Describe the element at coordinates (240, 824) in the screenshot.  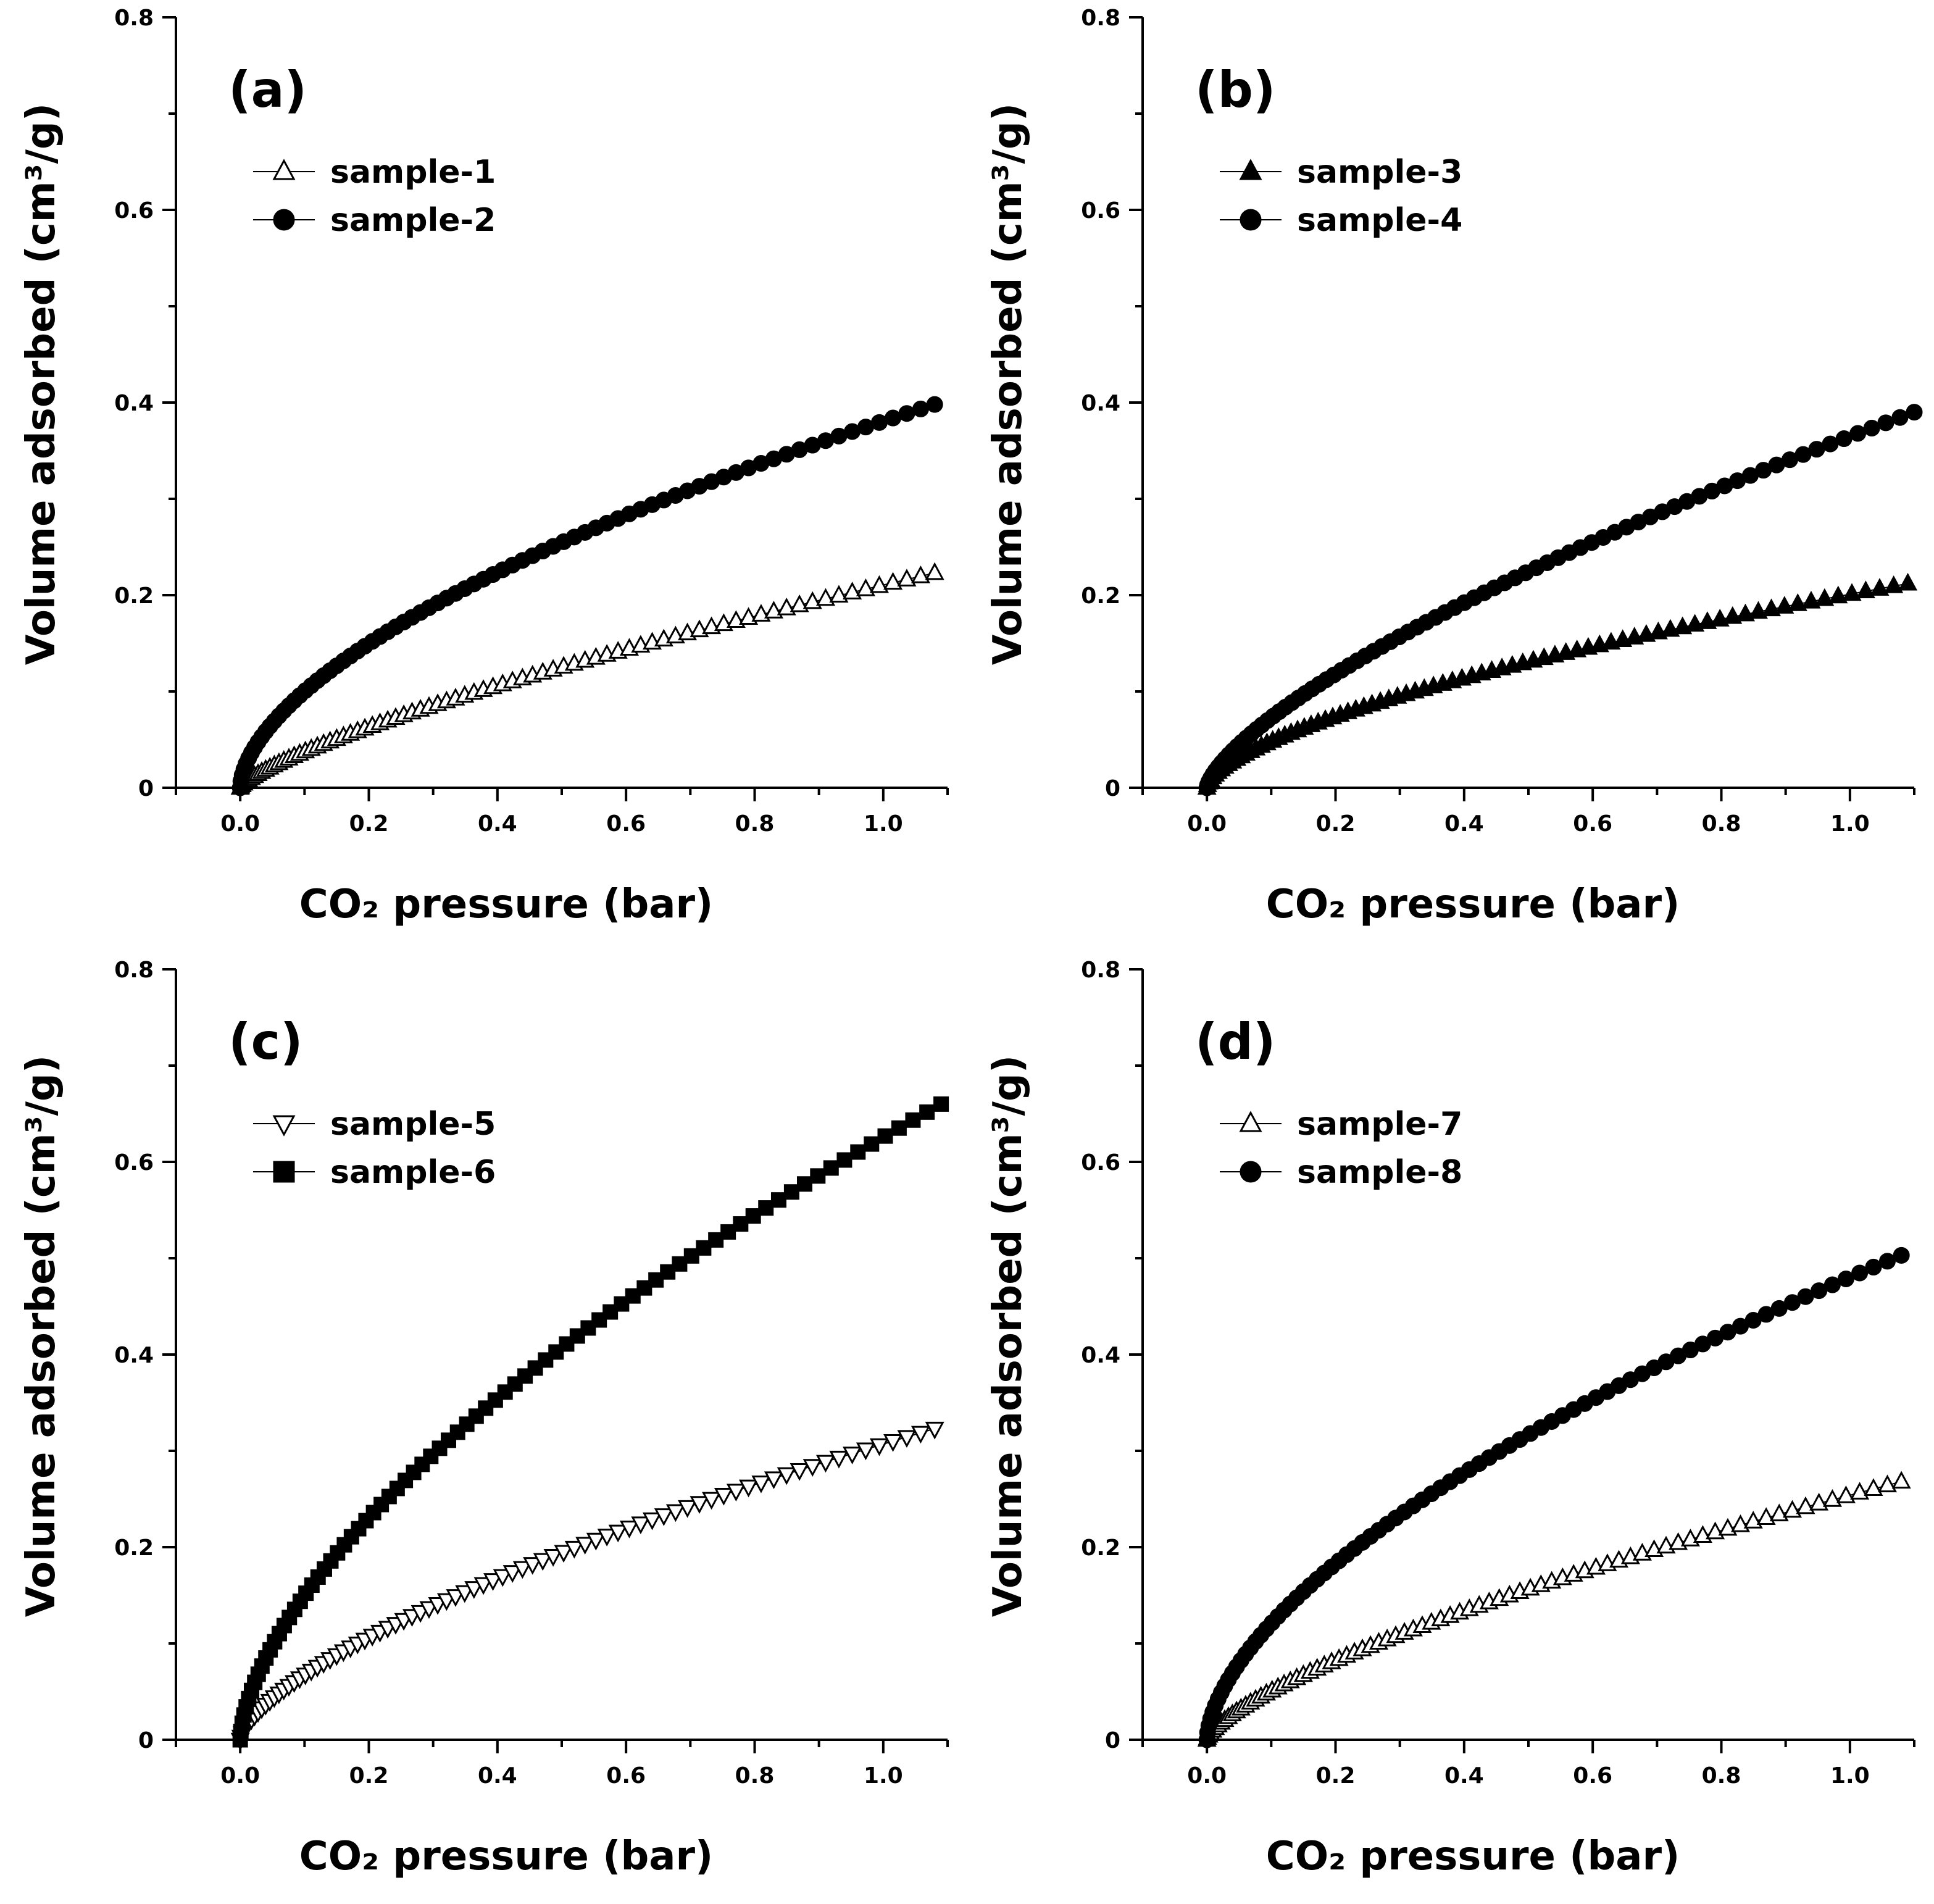
I see `x-tick-label: 0.0` at that location.